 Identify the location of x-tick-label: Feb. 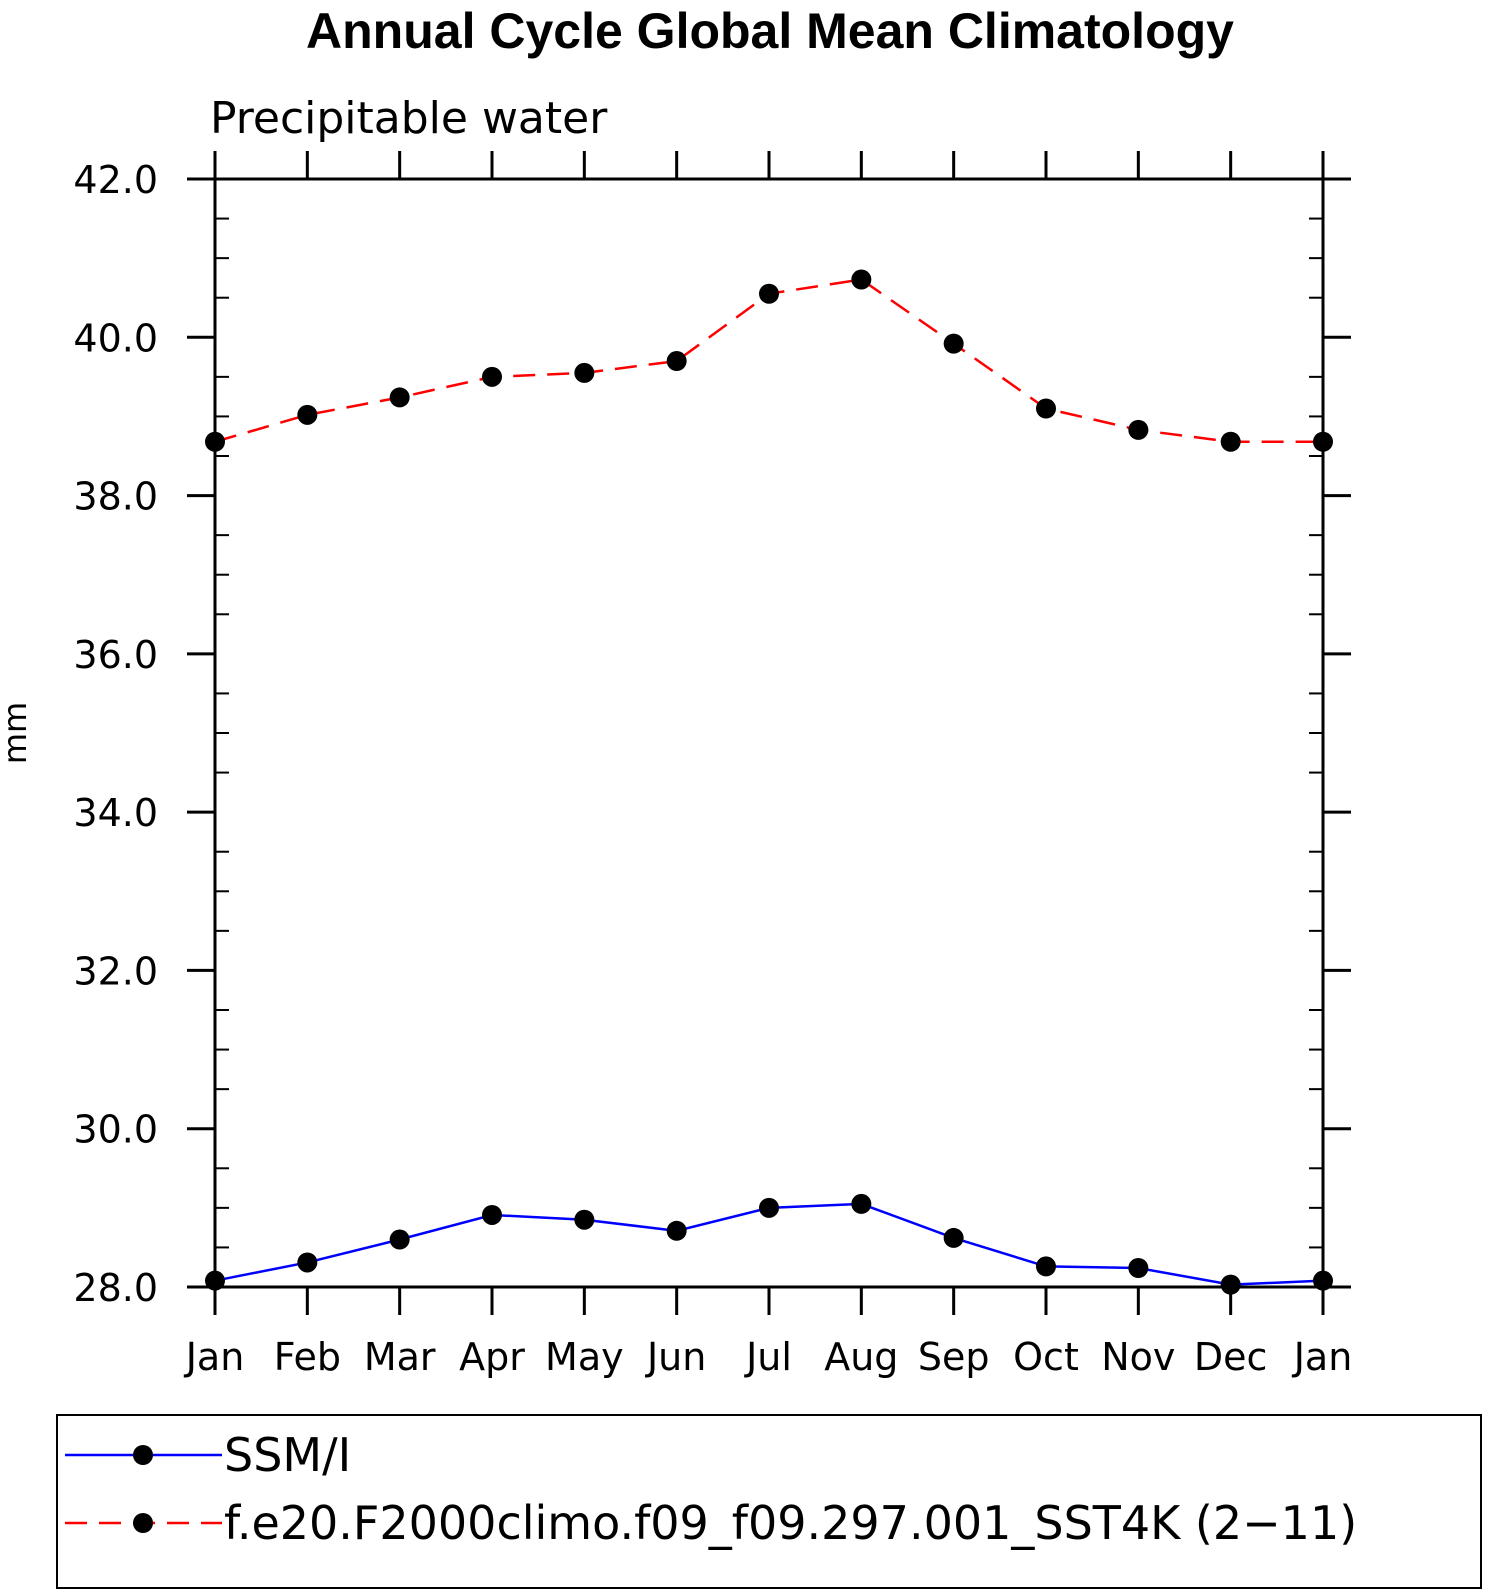
(307, 1357).